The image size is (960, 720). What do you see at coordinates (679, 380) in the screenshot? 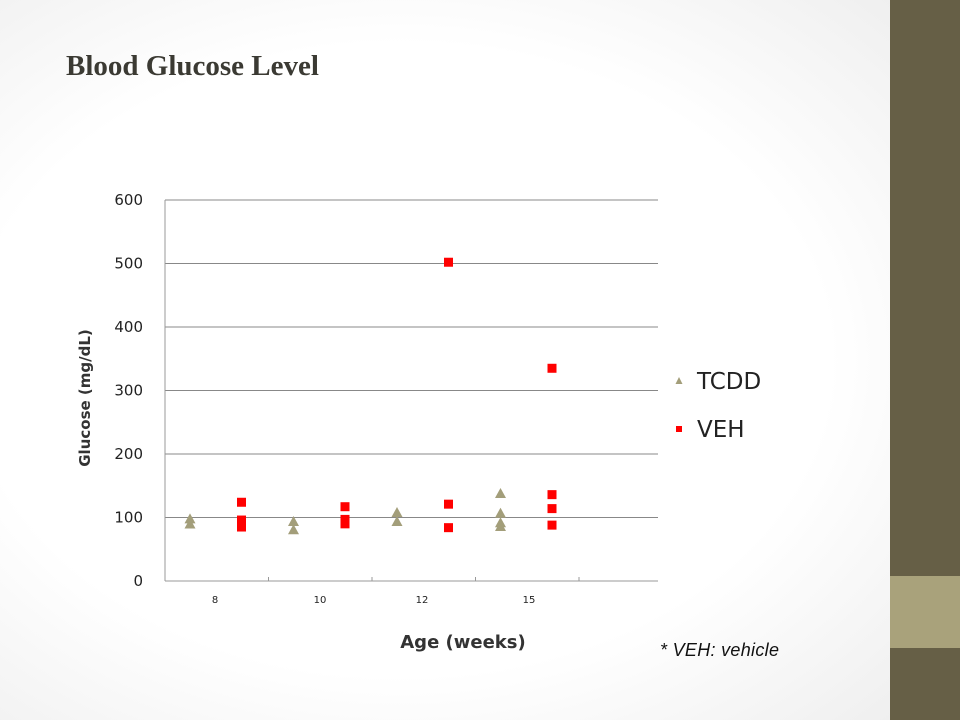
I see `legend-tcdd-marker` at bounding box center [679, 380].